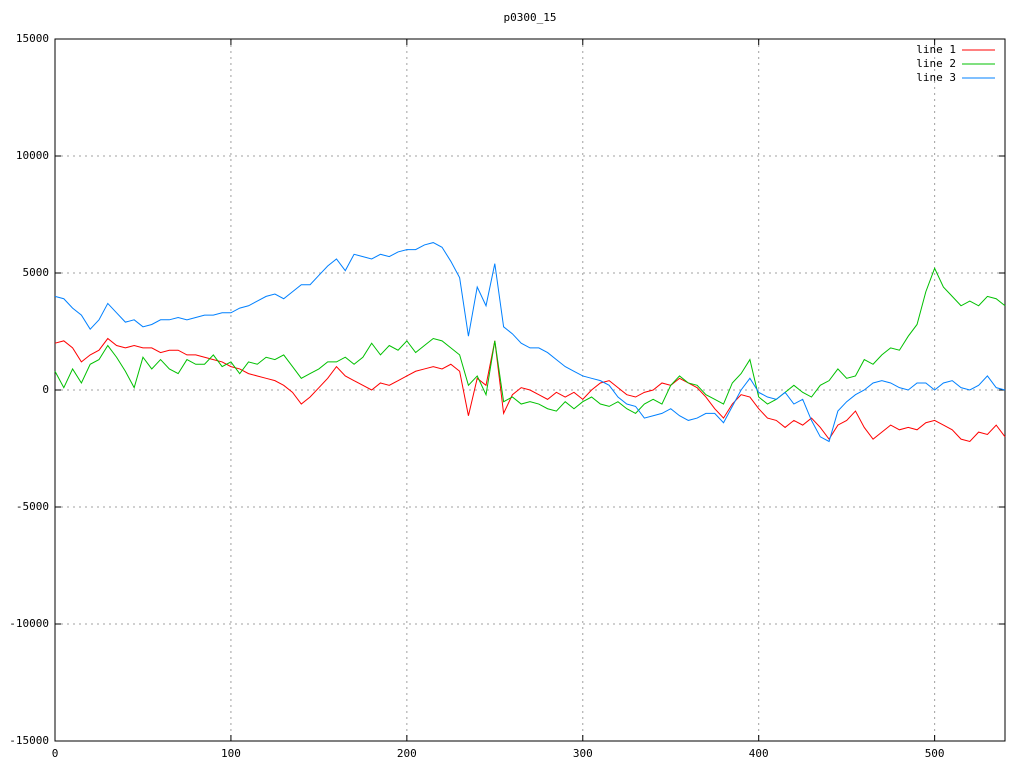  I want to click on y-tick-label: -15000, so click(29, 740).